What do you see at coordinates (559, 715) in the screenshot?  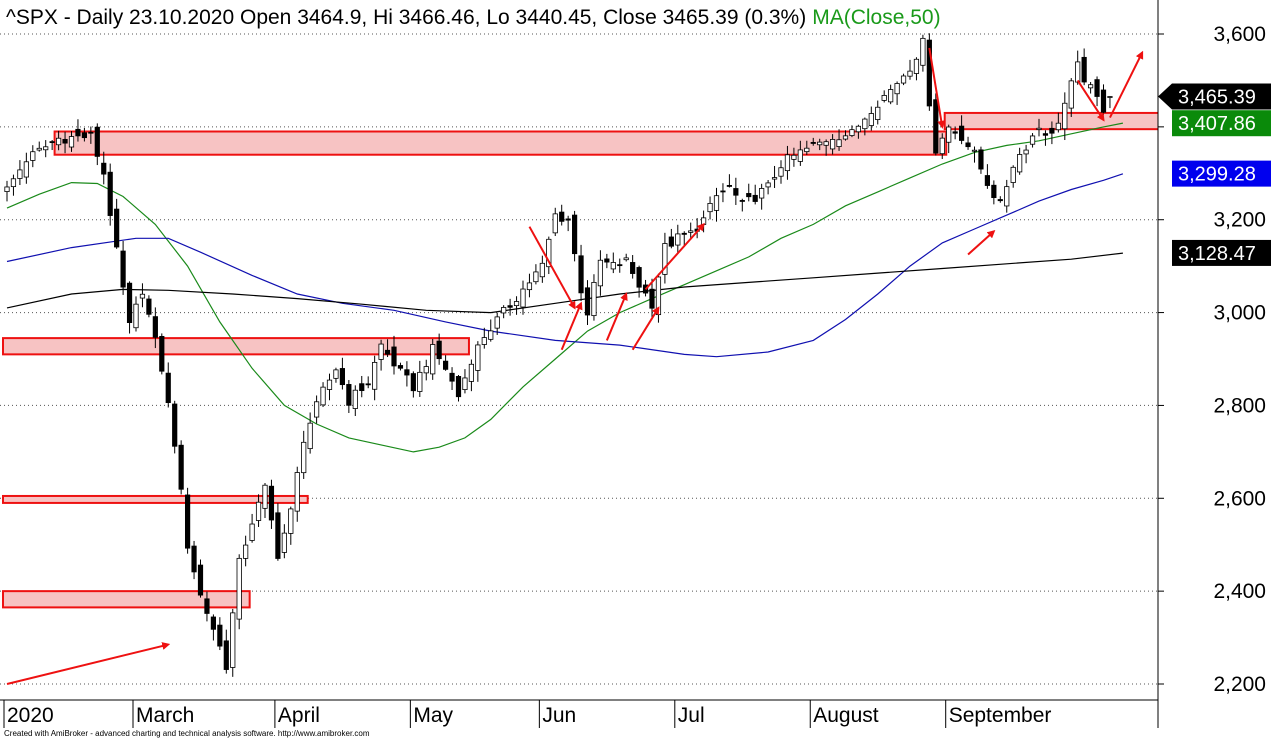 I see `x-tick-label: Jun` at bounding box center [559, 715].